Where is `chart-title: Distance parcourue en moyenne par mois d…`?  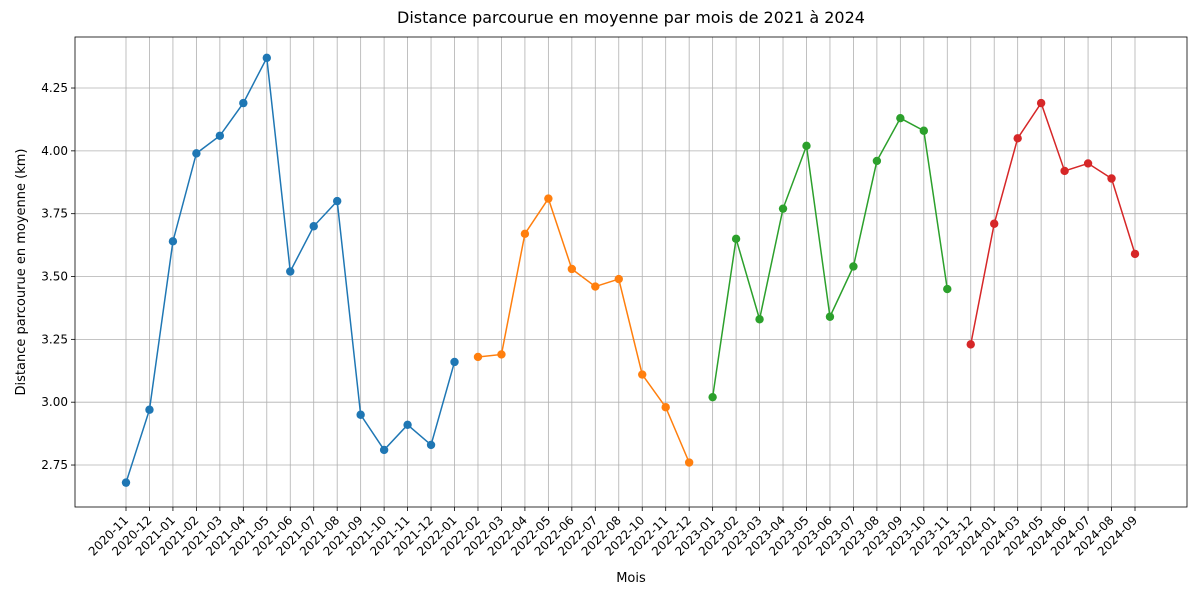 chart-title: Distance parcourue en moyenne par mois d… is located at coordinates (631, 17).